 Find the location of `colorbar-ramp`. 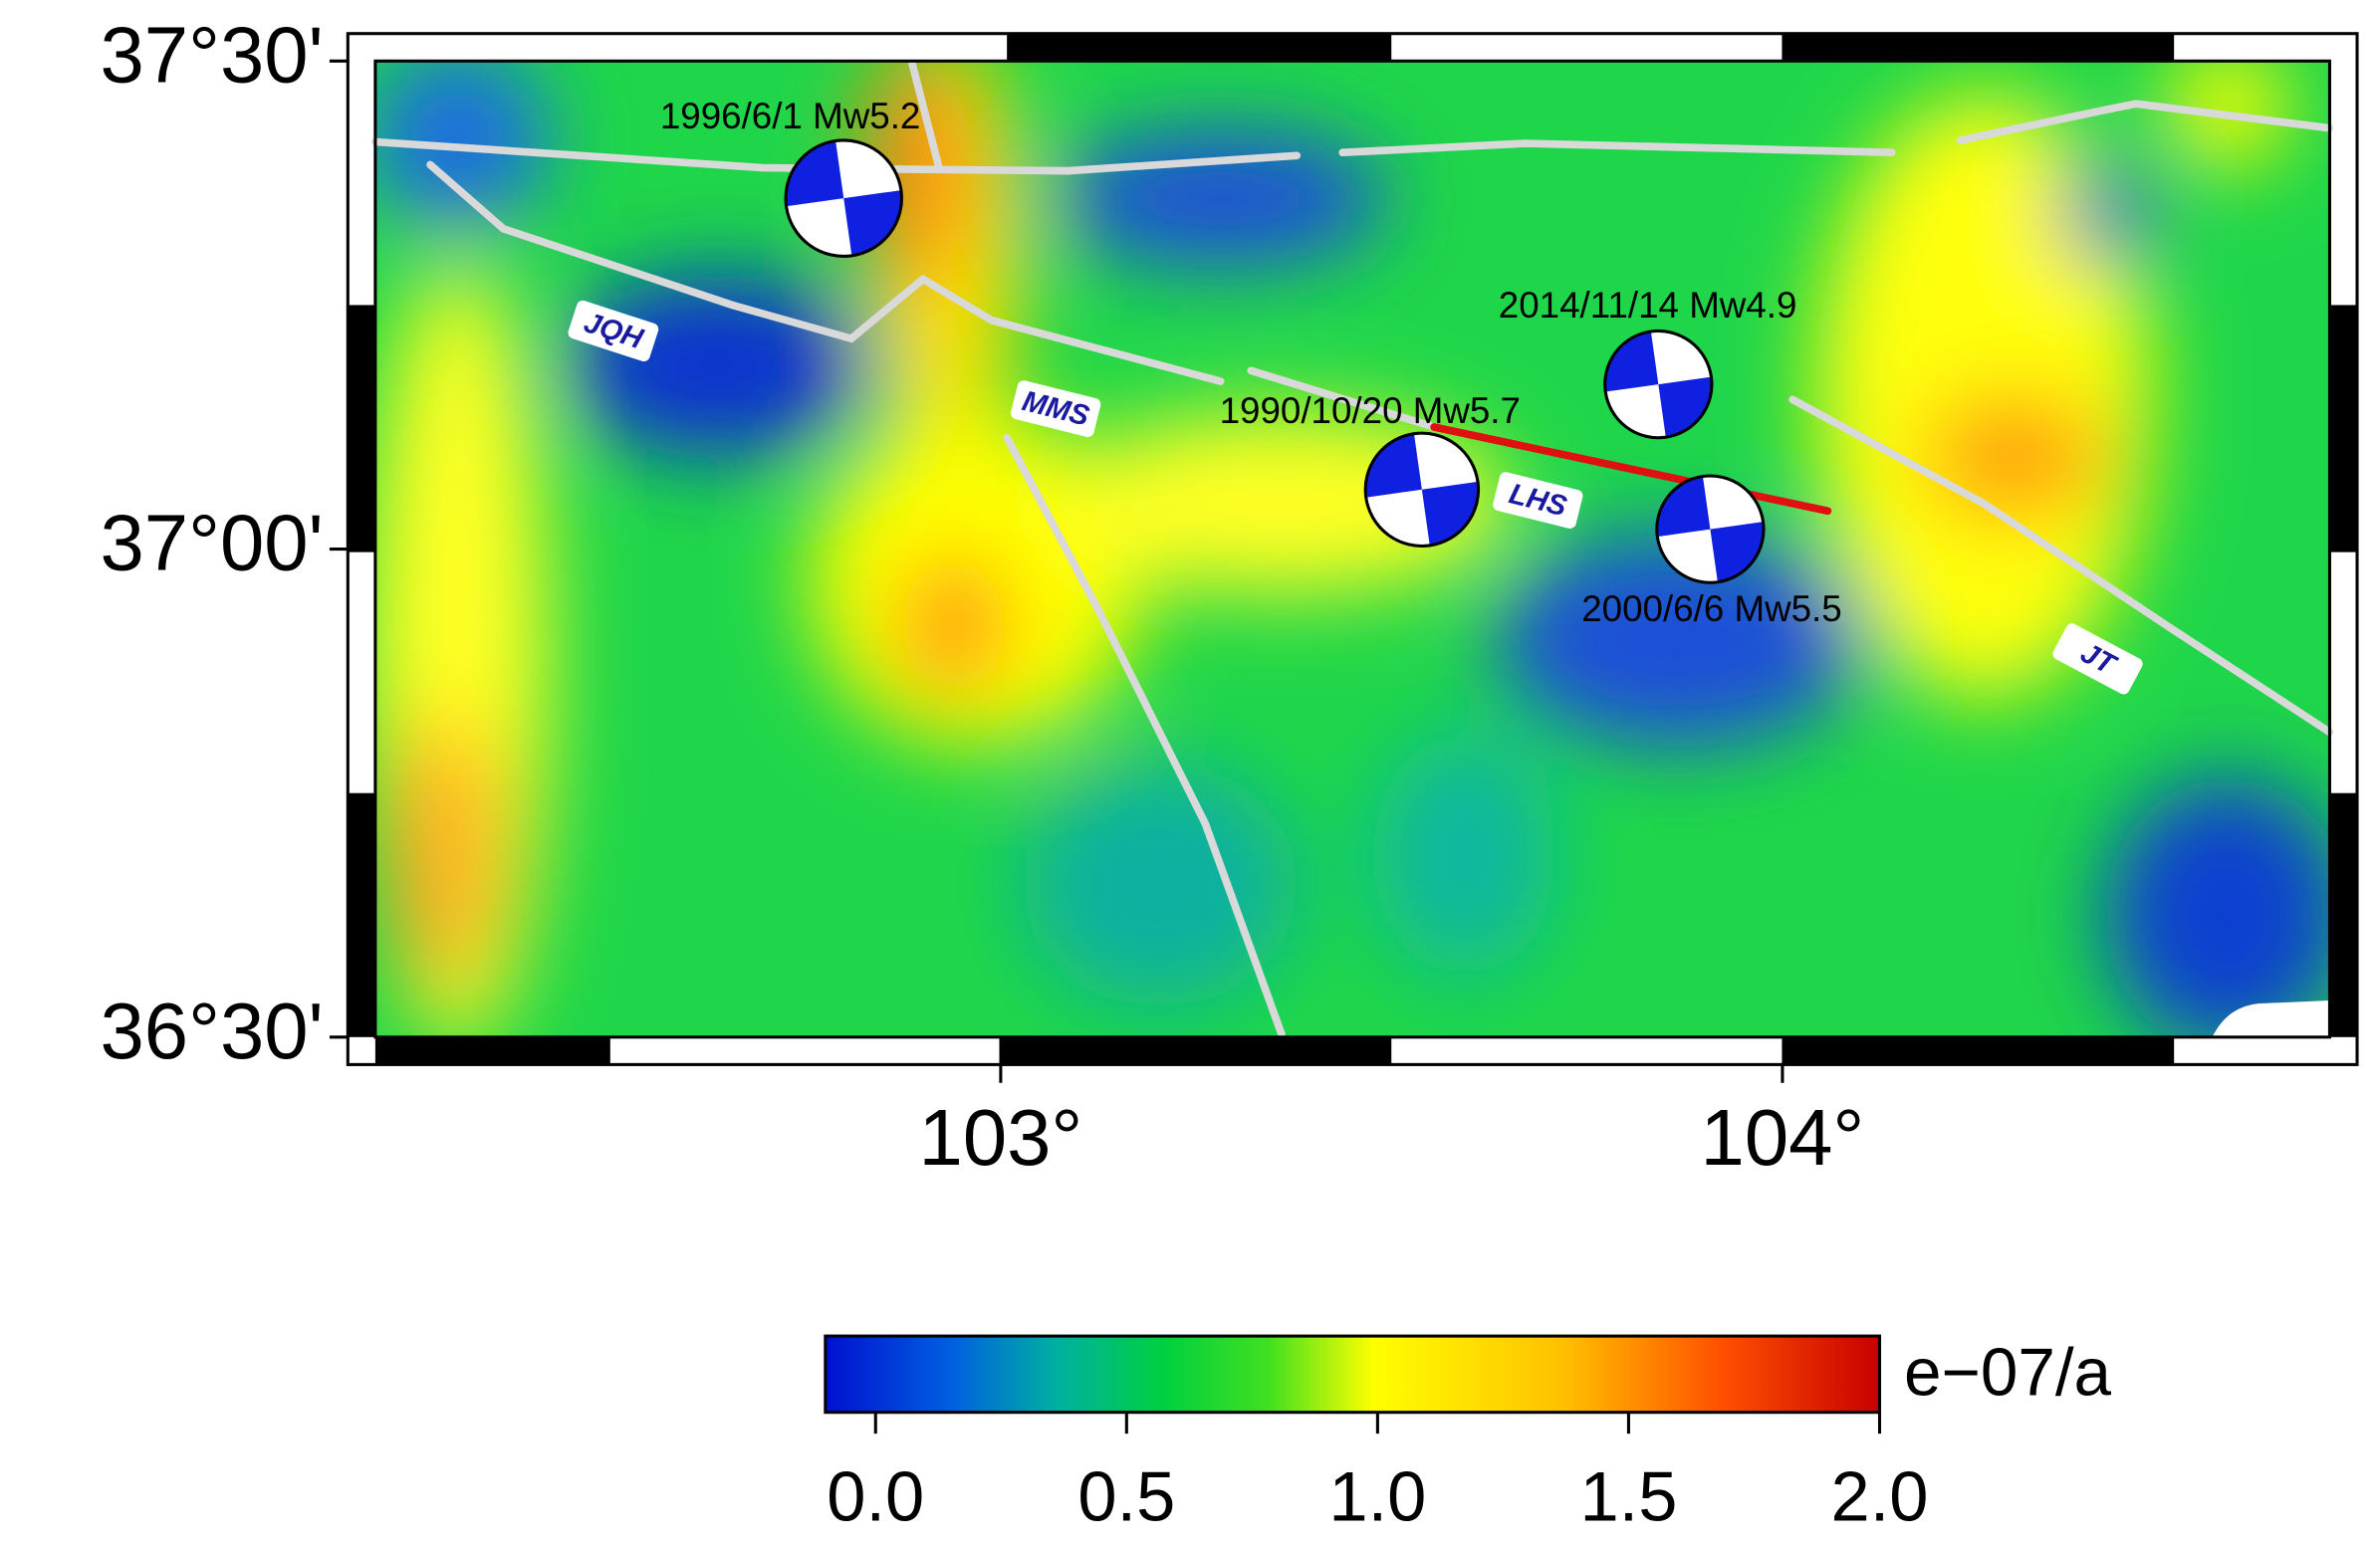

colorbar-ramp is located at coordinates (1353, 1374).